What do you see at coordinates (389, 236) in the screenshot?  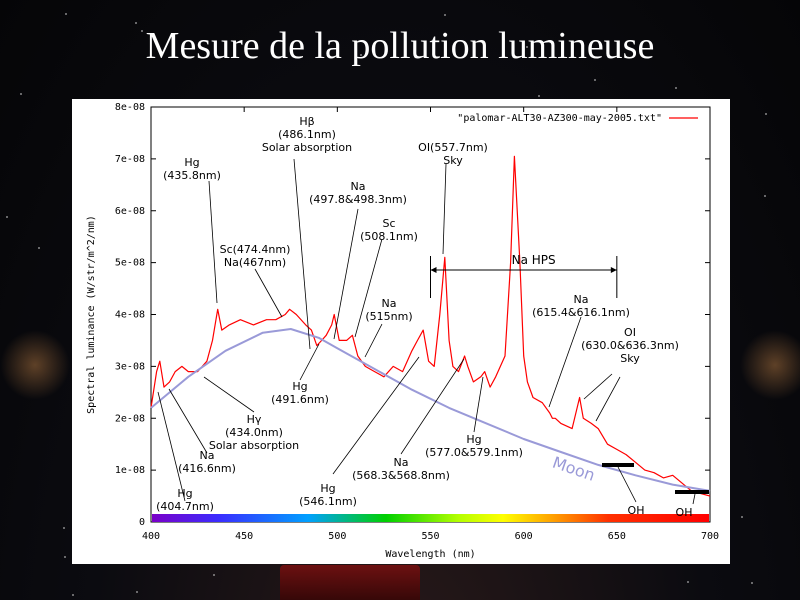 I see `annotation-sc-508-line: (508.1nm)` at bounding box center [389, 236].